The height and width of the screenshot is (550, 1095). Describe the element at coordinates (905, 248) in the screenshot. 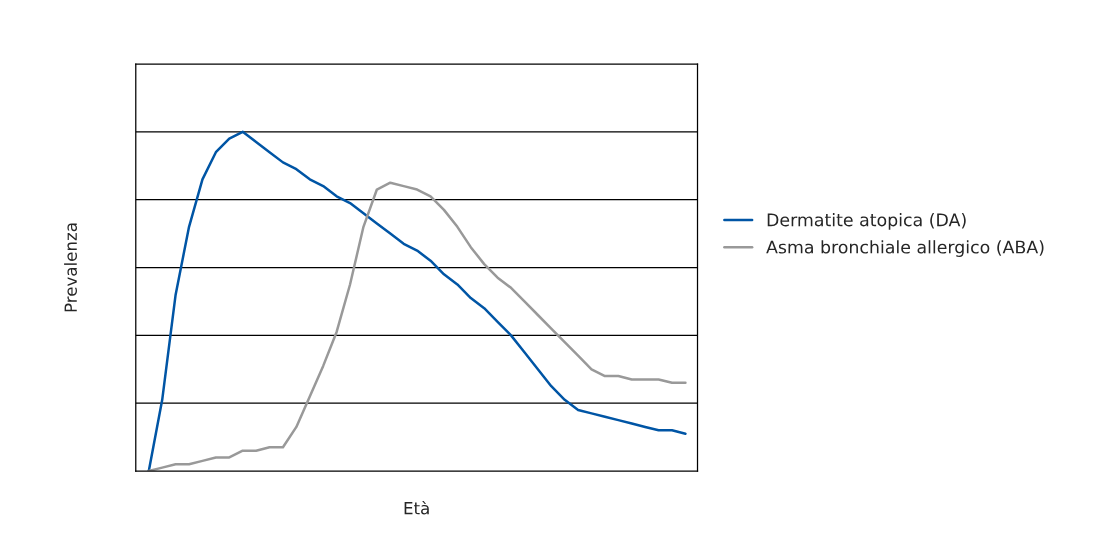

I see `legend-label: Asma bronchiale allergico (ABA)` at that location.